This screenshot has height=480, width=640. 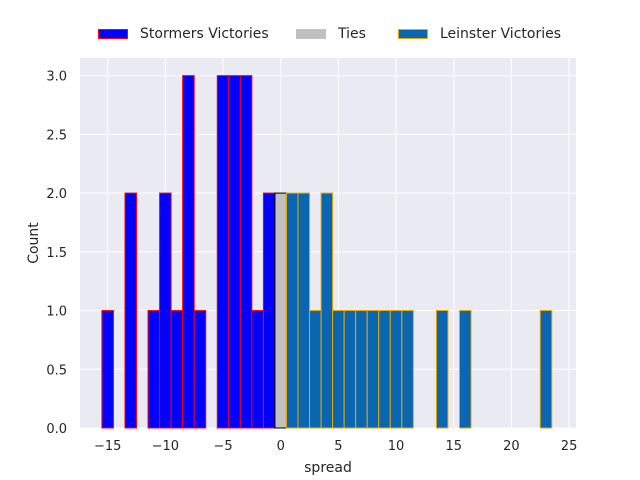 What do you see at coordinates (453, 446) in the screenshot?
I see `x-tick-label: 15` at bounding box center [453, 446].